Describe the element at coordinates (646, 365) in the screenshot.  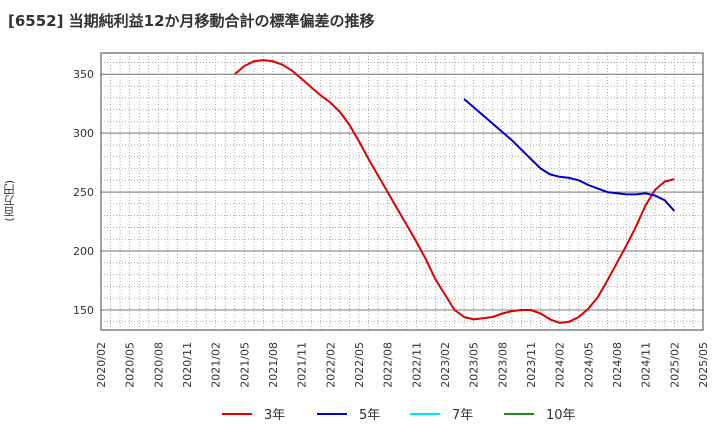
I see `x-tick-label: 2024/11` at that location.